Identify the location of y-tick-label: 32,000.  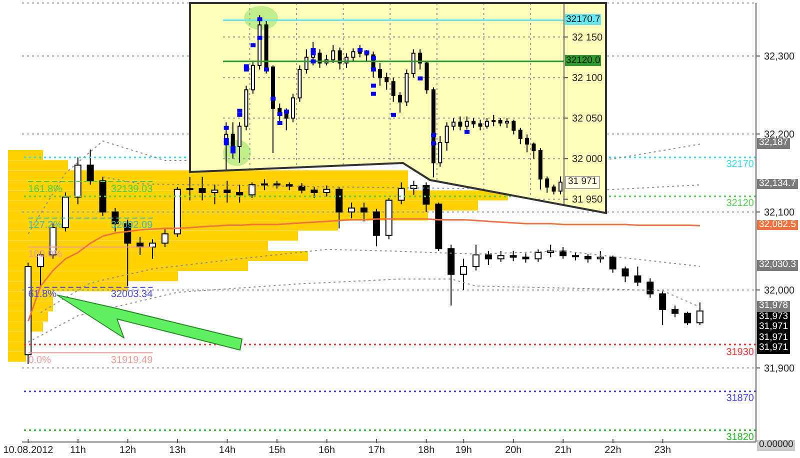
(780, 290).